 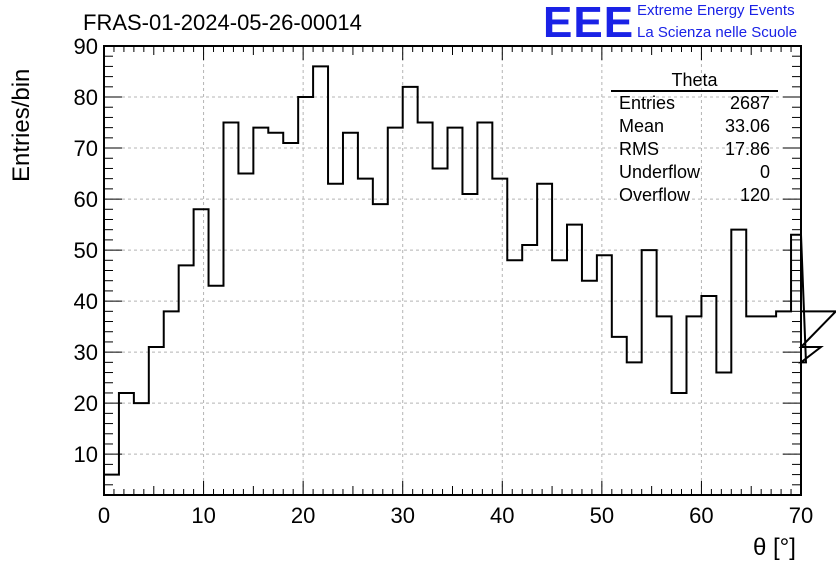 I want to click on x-axis-label: θ [°], so click(x=774, y=547).